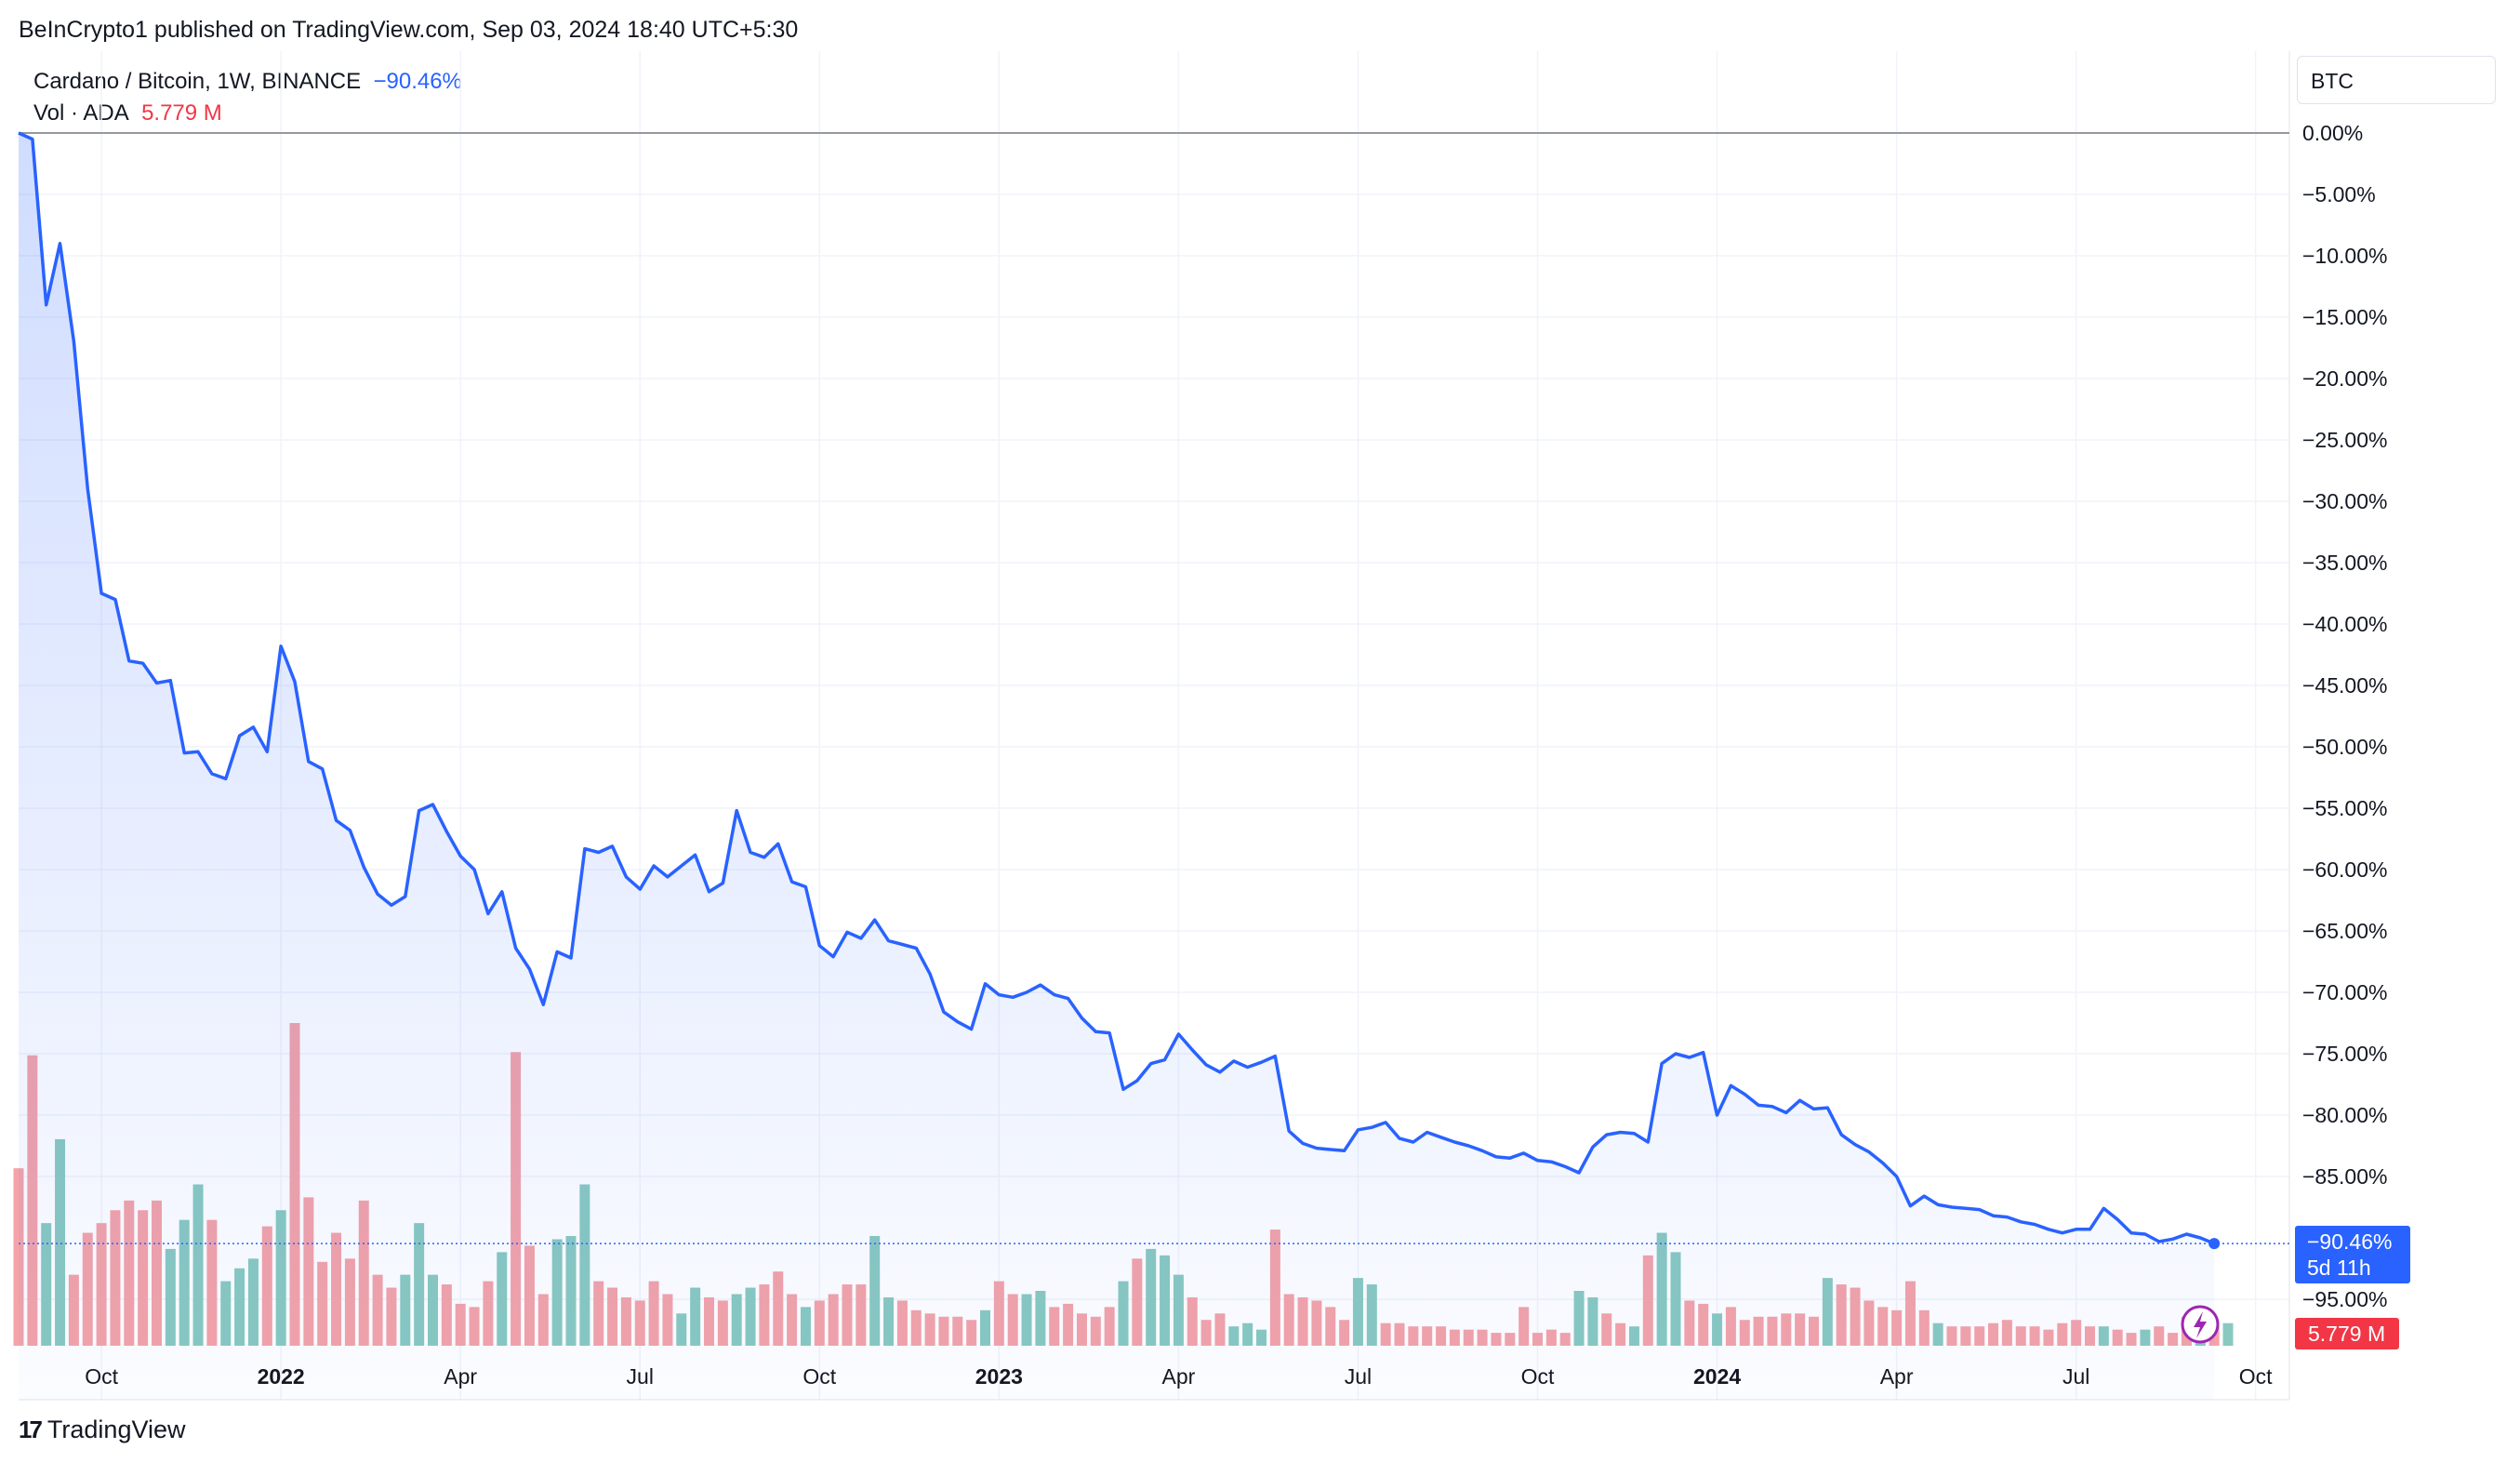 Image resolution: width=2520 pixels, height=1462 pixels. Describe the element at coordinates (2339, 194) in the screenshot. I see `price-axis-label: −5.00%` at that location.